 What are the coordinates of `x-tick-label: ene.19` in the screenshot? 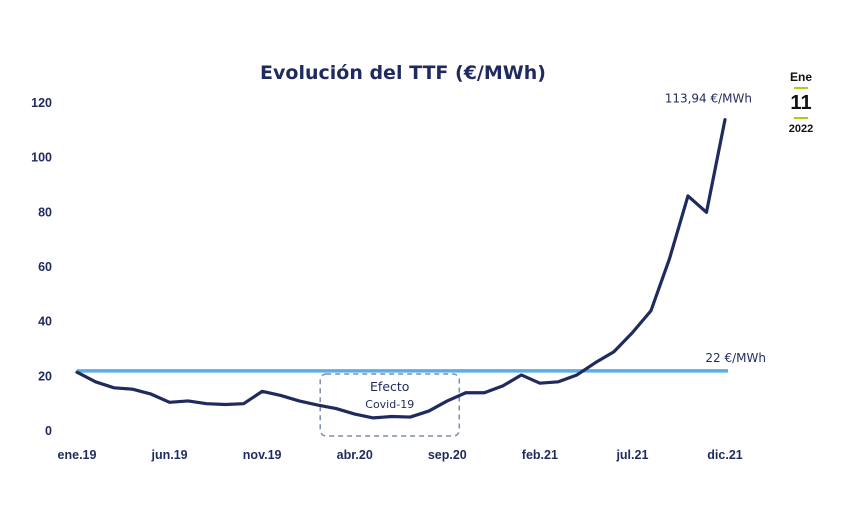 It's located at (77, 455).